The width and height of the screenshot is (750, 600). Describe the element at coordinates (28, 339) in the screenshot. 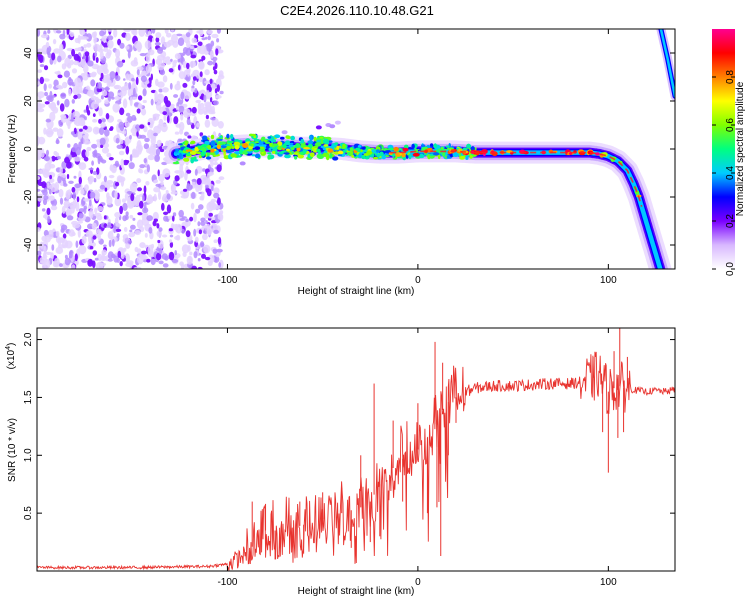

I see `snr-y-tick-label: 2.0` at that location.